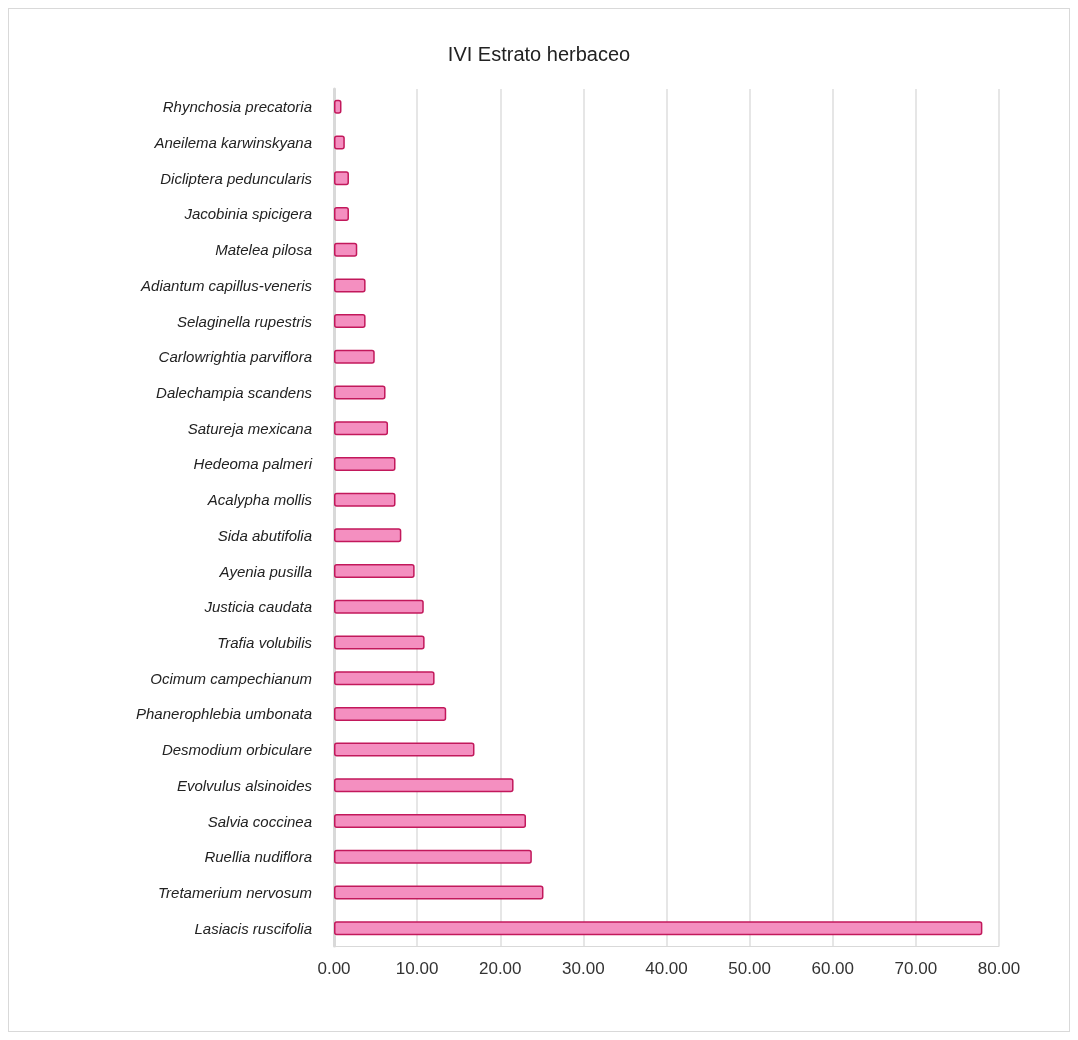  Describe the element at coordinates (265, 642) in the screenshot. I see `y-tick-label: Trafia volubilis` at that location.